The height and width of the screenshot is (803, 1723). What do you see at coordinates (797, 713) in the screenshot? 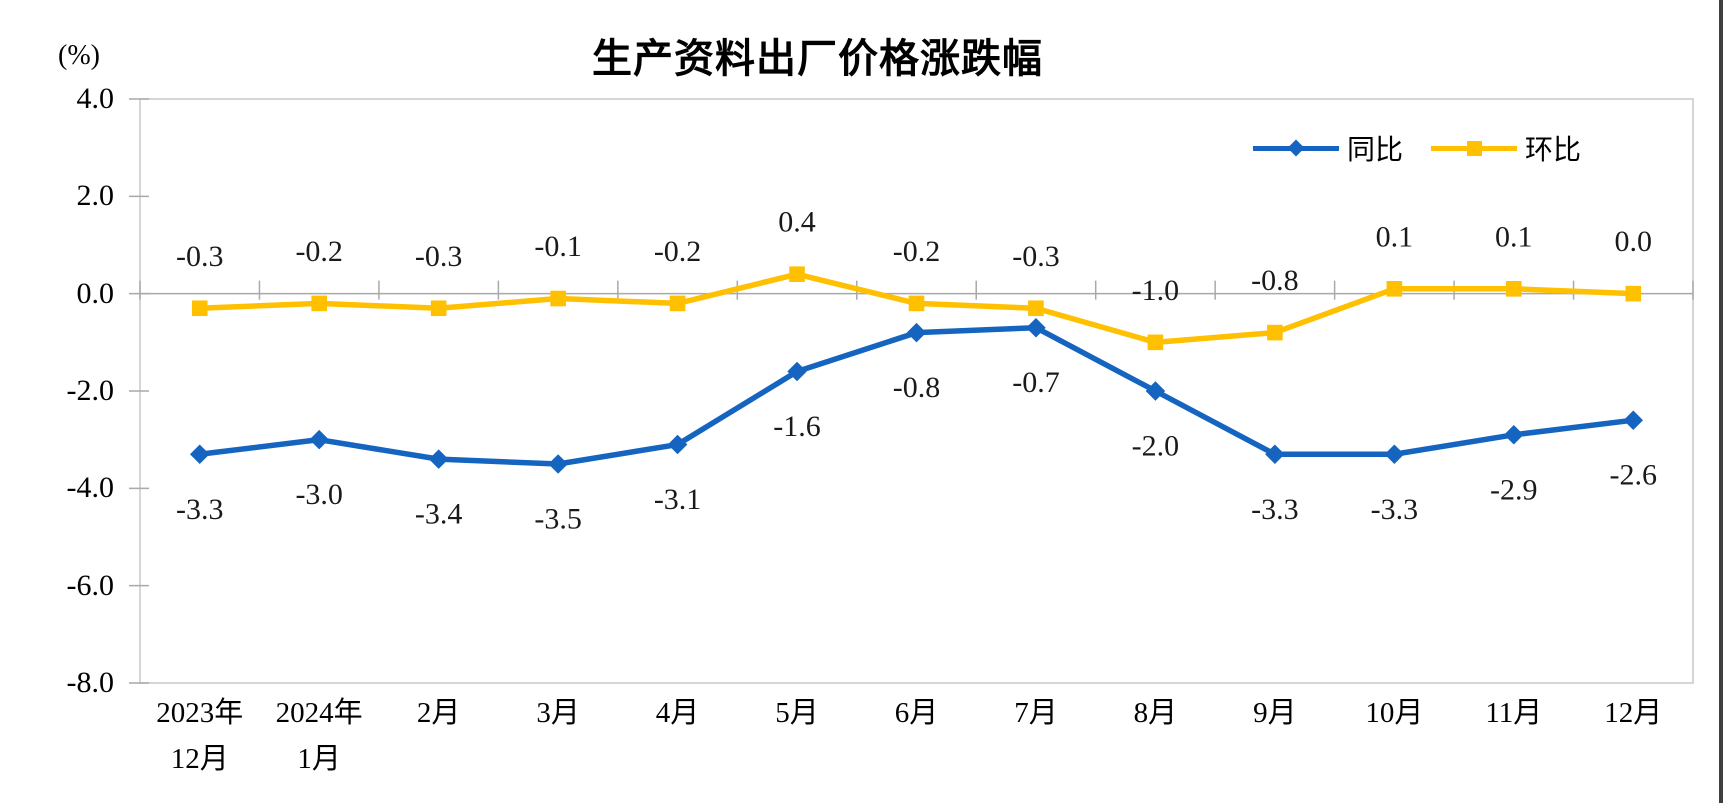
I see `x-axis-tick-label: 5月` at bounding box center [797, 713].